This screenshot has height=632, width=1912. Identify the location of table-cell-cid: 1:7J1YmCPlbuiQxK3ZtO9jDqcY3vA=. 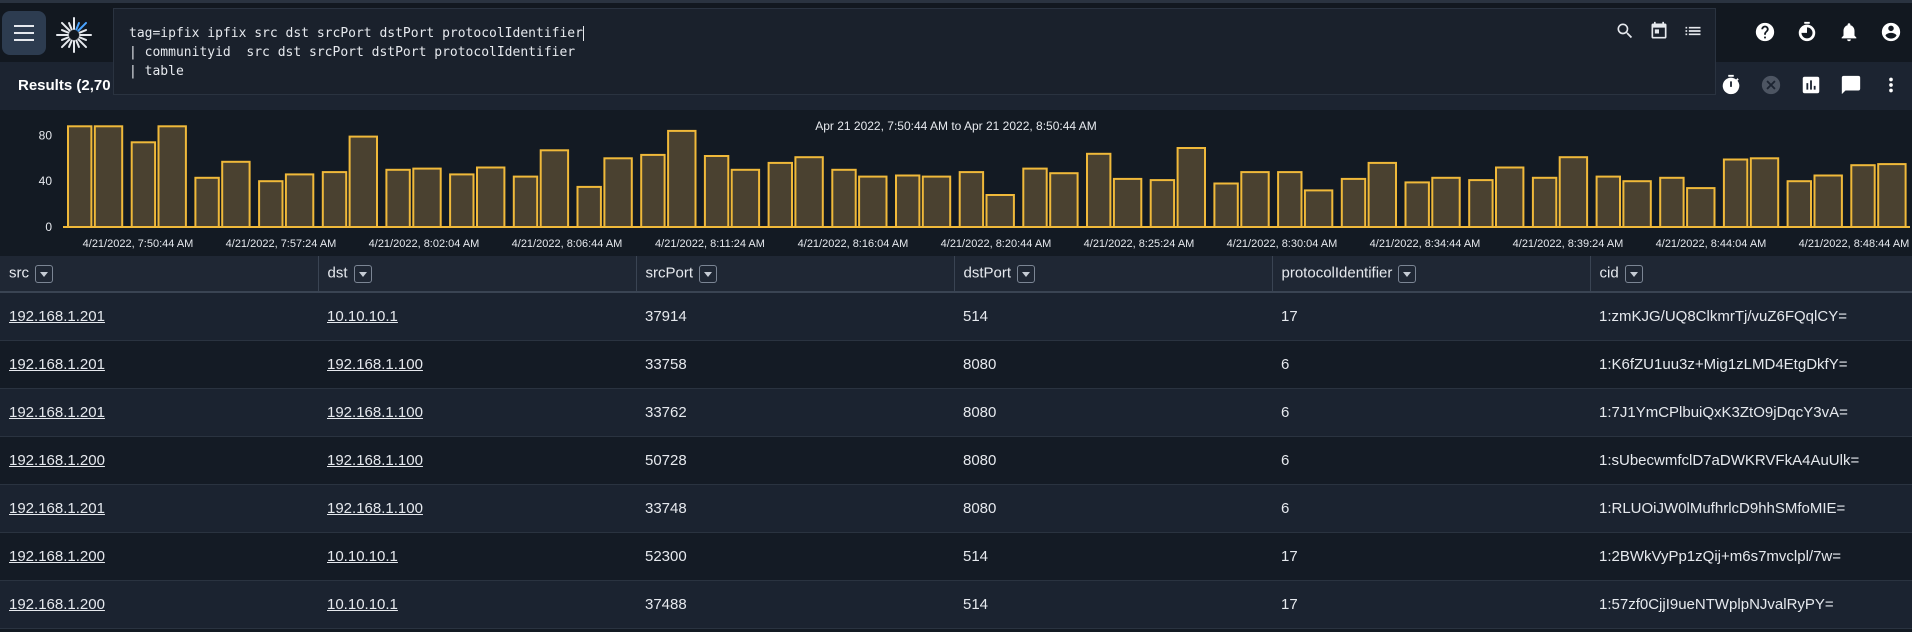
(1751, 412).